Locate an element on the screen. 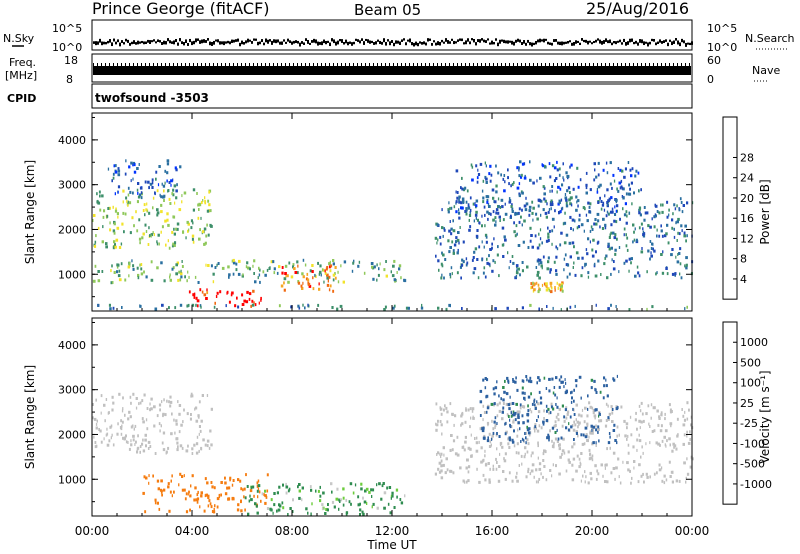 The height and width of the screenshot is (554, 800). y-tick-label: 1000 is located at coordinates (72, 479).